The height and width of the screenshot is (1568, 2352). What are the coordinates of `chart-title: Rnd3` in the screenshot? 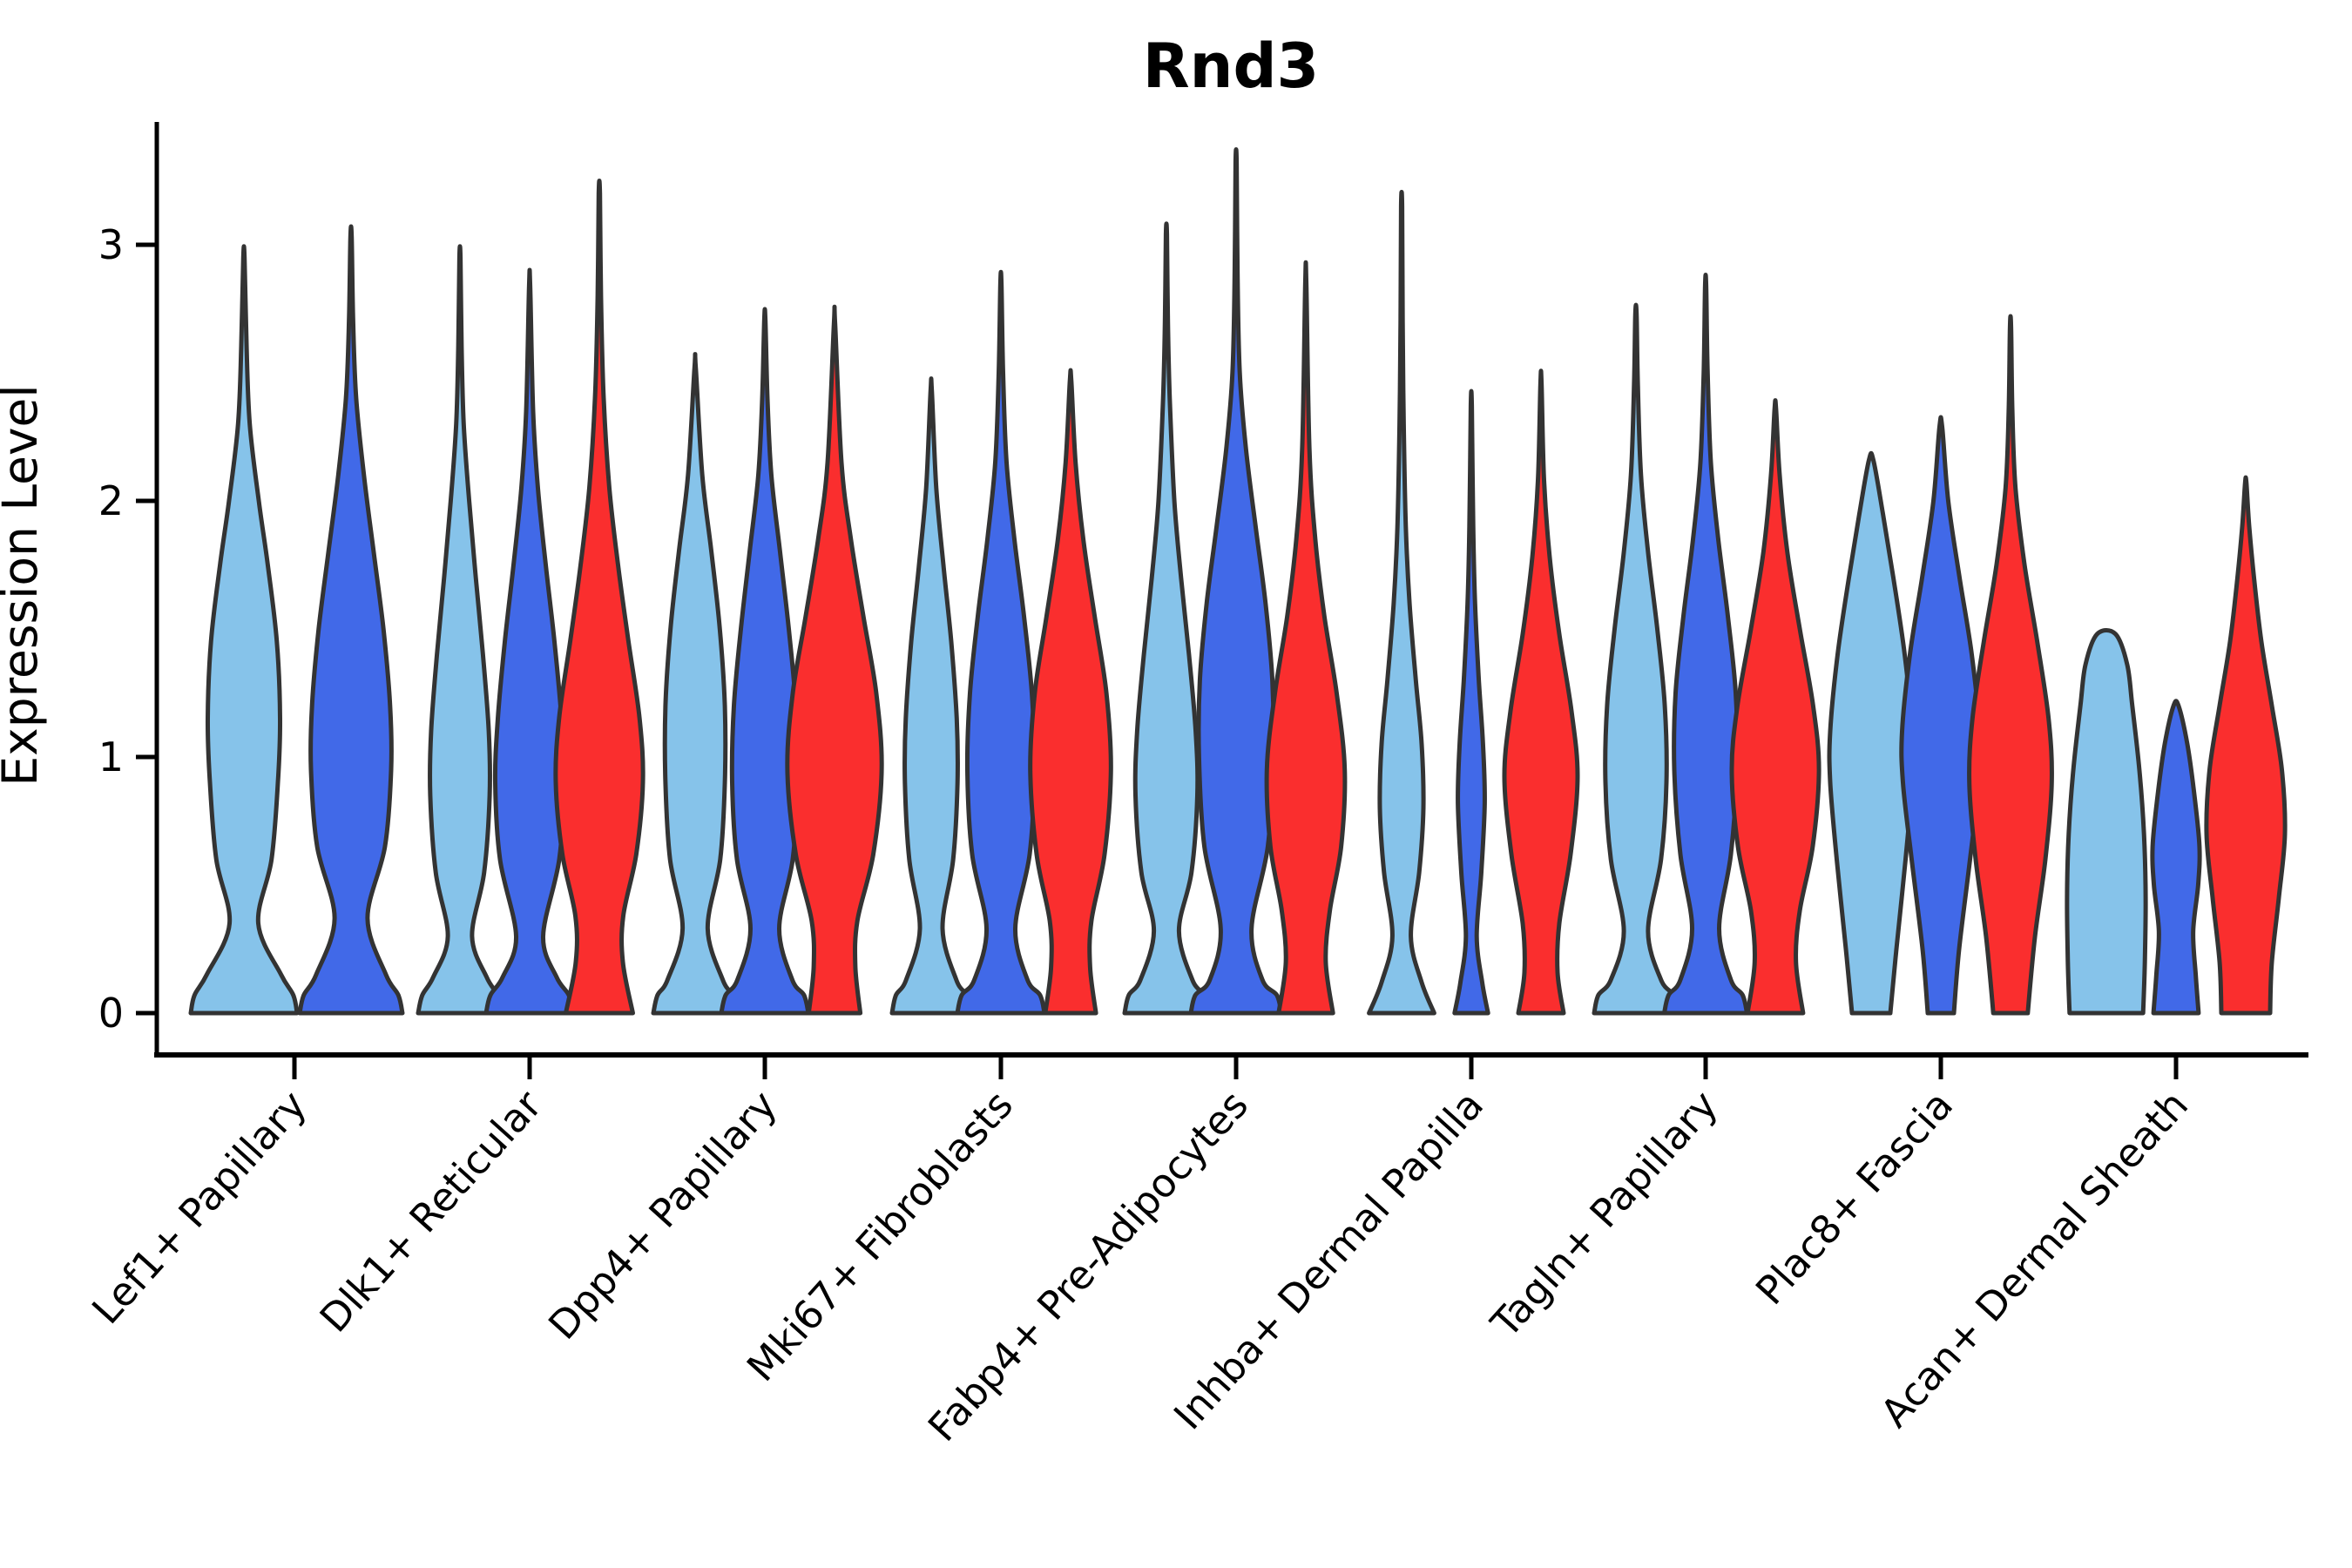 It's located at (1231, 66).